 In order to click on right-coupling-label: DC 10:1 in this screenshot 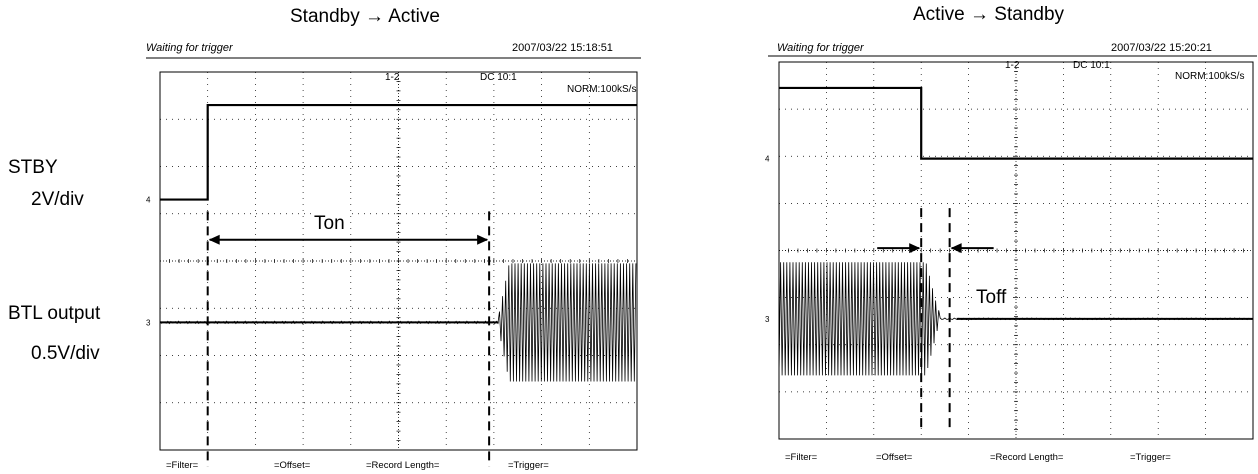, I will do `click(1091, 64)`.